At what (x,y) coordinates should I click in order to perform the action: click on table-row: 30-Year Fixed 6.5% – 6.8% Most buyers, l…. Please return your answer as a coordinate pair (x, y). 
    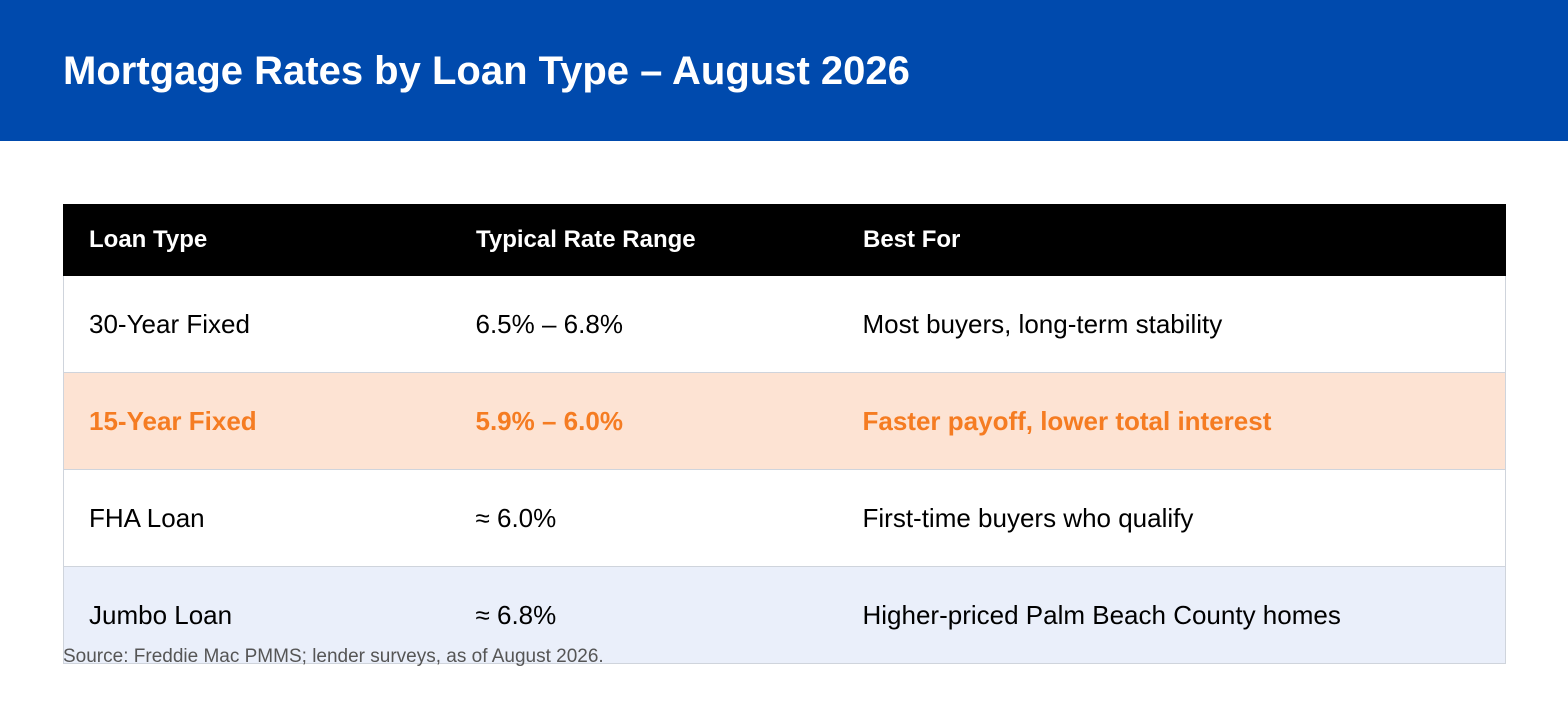
    Looking at the image, I should click on (784, 324).